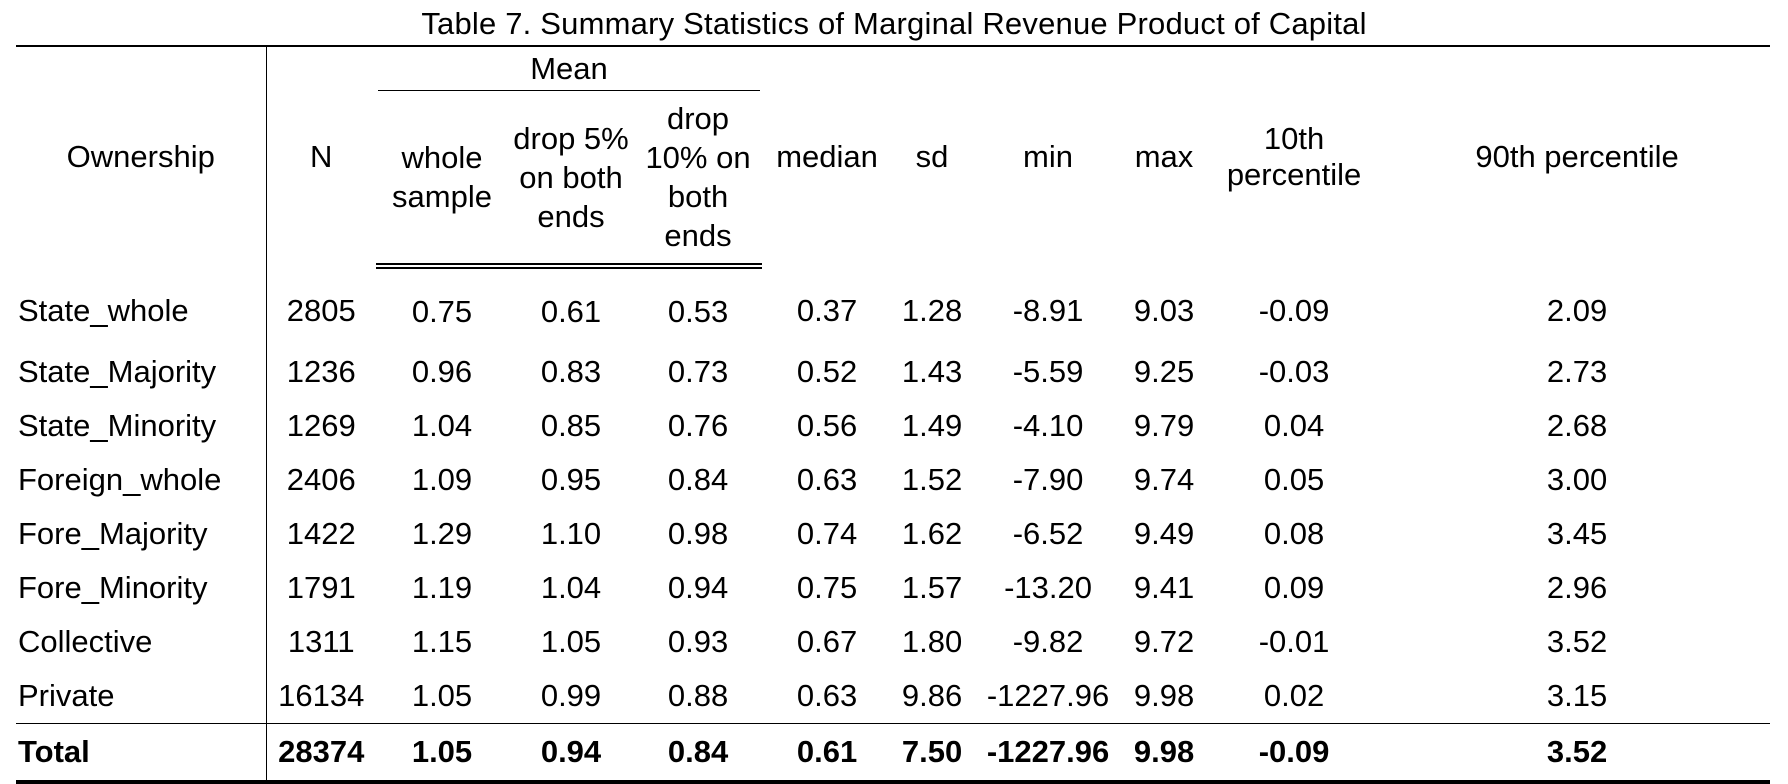 Image resolution: width=1788 pixels, height=784 pixels. I want to click on cell-median: 0.74, so click(827, 533).